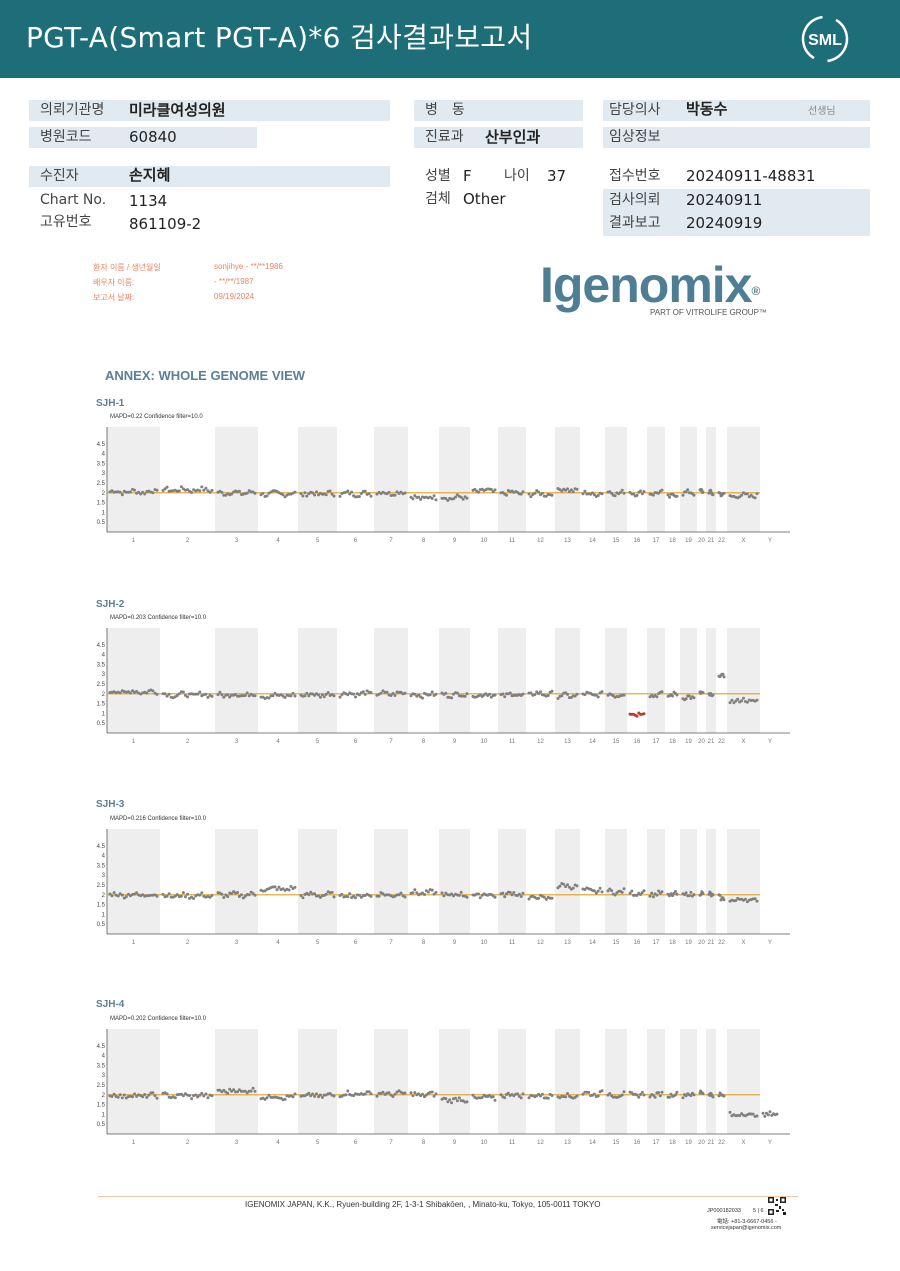  What do you see at coordinates (127, 267) in the screenshot?
I see `meta-patient-label: 환자 이름 / 생년월일` at bounding box center [127, 267].